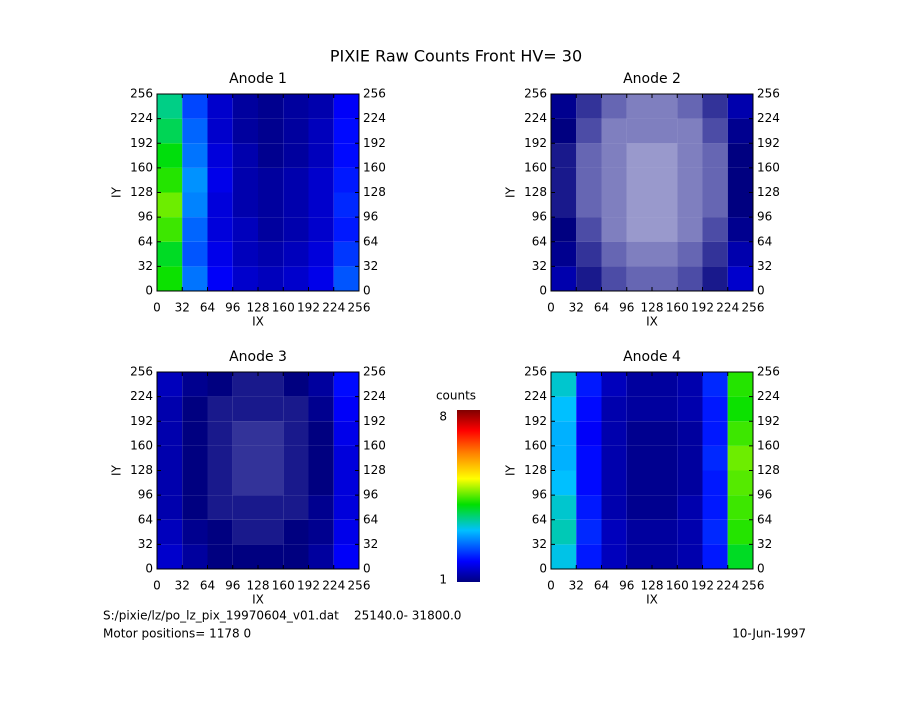 This screenshot has width=913, height=705. I want to click on y-tick-label-right: 224, so click(374, 396).